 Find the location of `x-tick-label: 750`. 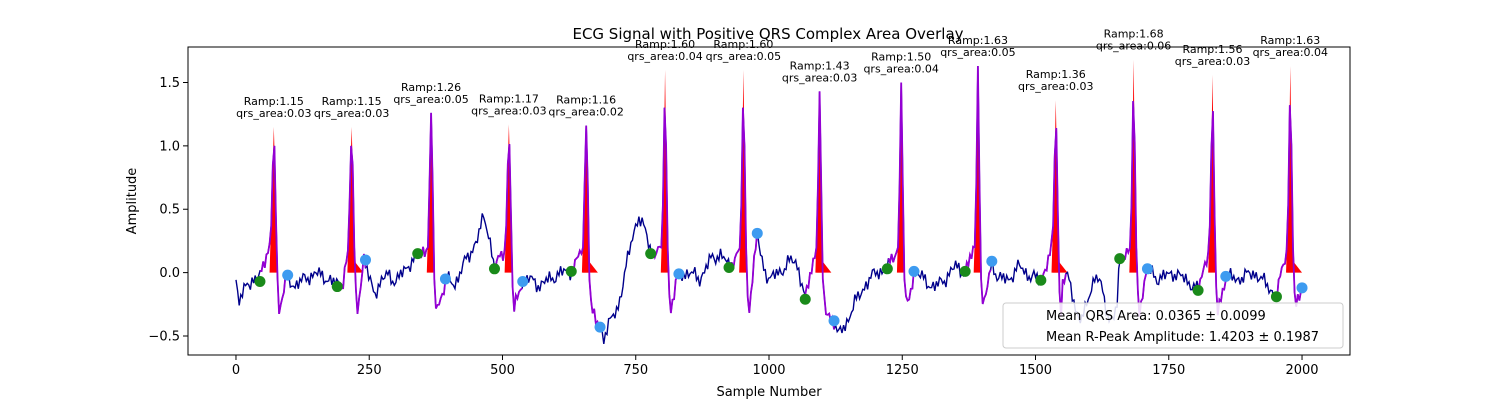

x-tick-label: 750 is located at coordinates (635, 370).